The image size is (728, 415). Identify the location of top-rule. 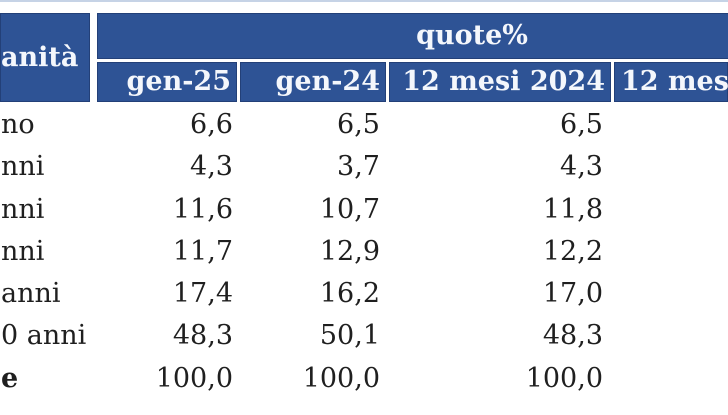
(364, 1).